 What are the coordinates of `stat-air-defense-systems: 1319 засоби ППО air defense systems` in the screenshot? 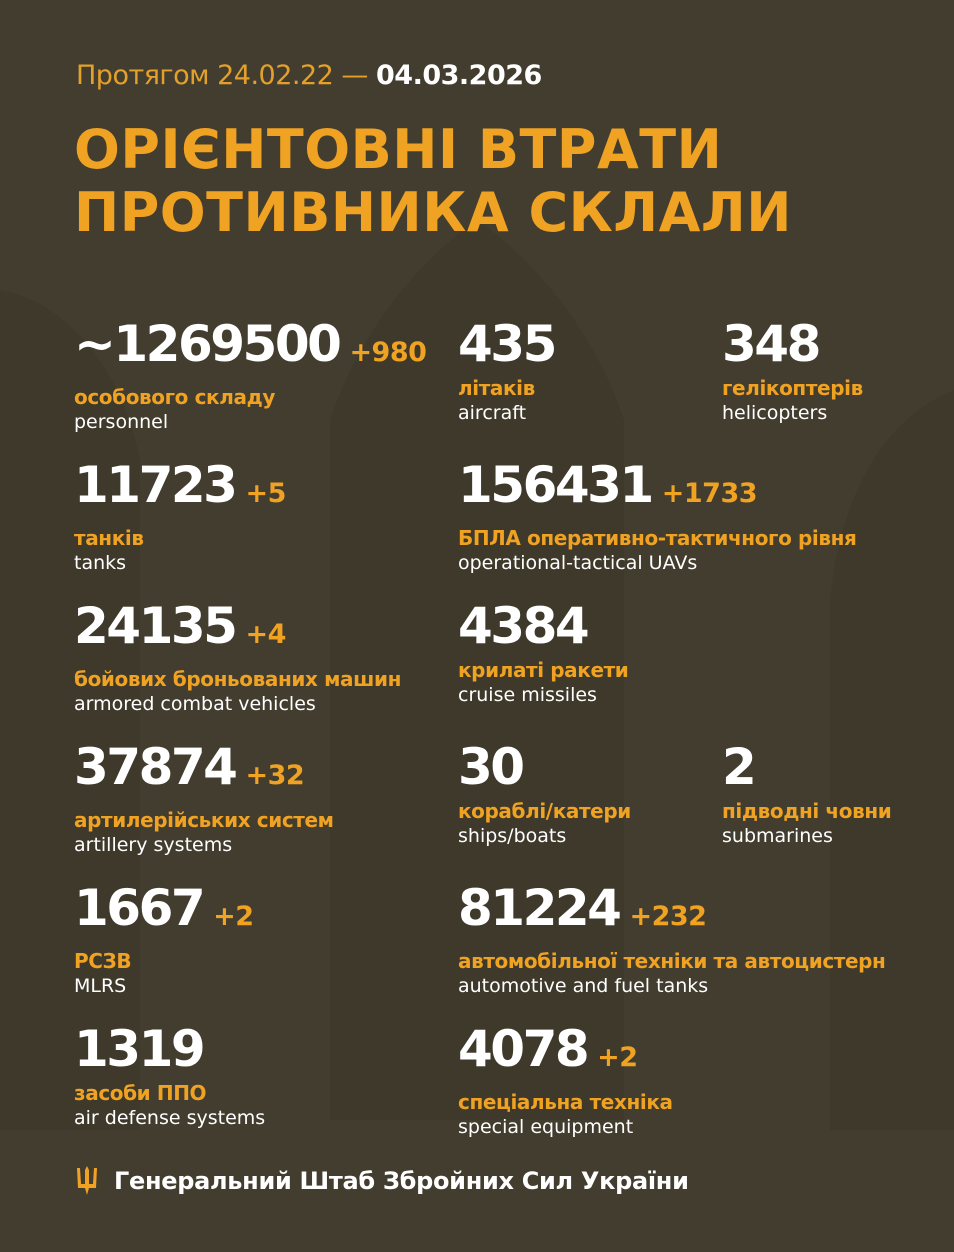 It's located at (169, 1076).